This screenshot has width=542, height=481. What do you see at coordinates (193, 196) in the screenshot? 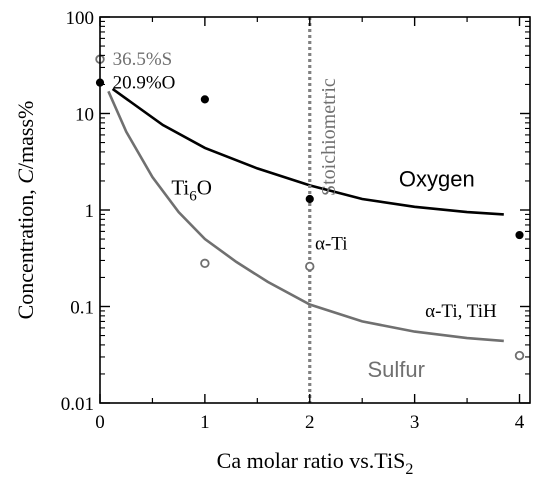
I see `phase-subscript: 6` at bounding box center [193, 196].